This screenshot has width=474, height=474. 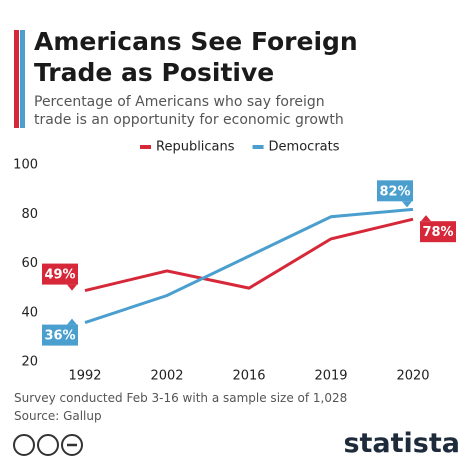 I want to click on source: Source: Gallup, so click(x=58, y=416).